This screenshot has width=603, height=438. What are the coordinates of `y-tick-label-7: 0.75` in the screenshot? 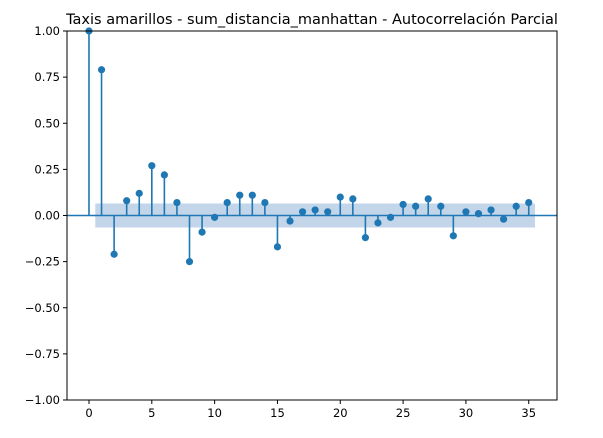 It's located at (47, 77).